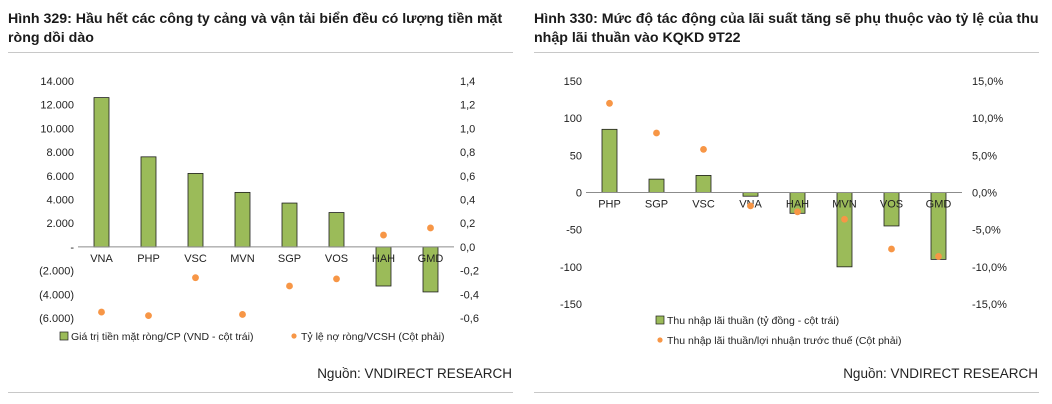 This screenshot has height=404, width=1052. Describe the element at coordinates (469, 319) in the screenshot. I see `right-axis-tick-label: -0,6` at that location.